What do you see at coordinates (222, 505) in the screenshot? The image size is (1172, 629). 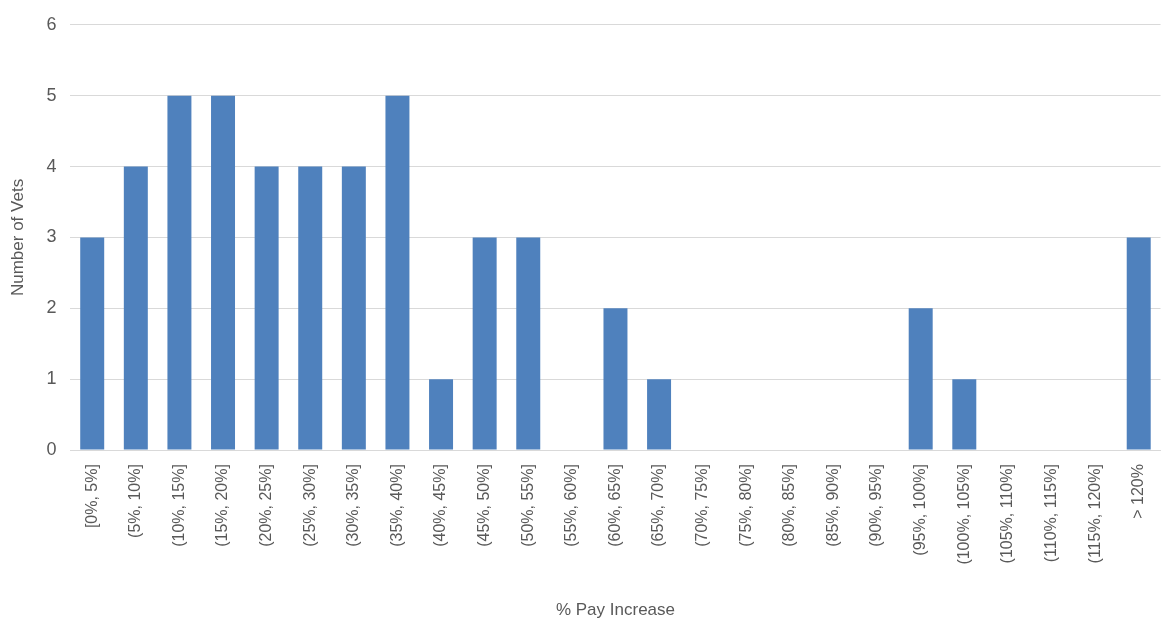 I see `x-tick-label: (15%, 20%]` at bounding box center [222, 505].